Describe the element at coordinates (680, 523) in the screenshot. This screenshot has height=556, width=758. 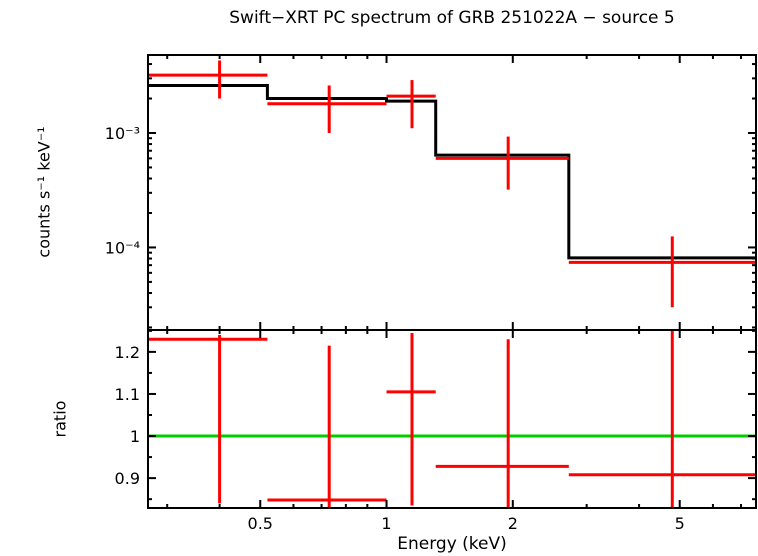
I see `x-tick-label: 5` at that location.